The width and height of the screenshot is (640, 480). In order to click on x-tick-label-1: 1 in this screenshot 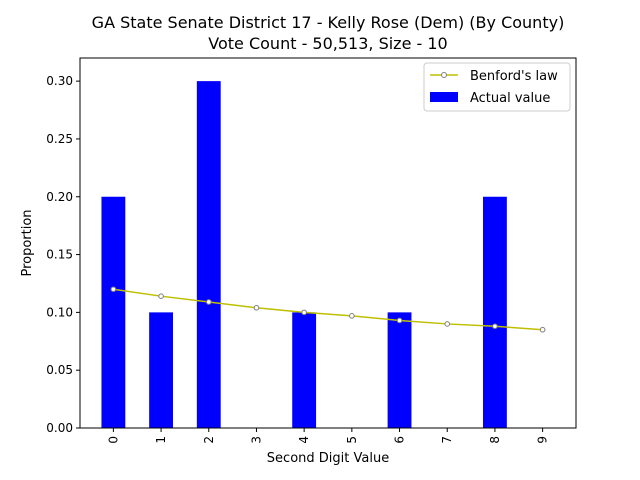, I will do `click(161, 440)`.